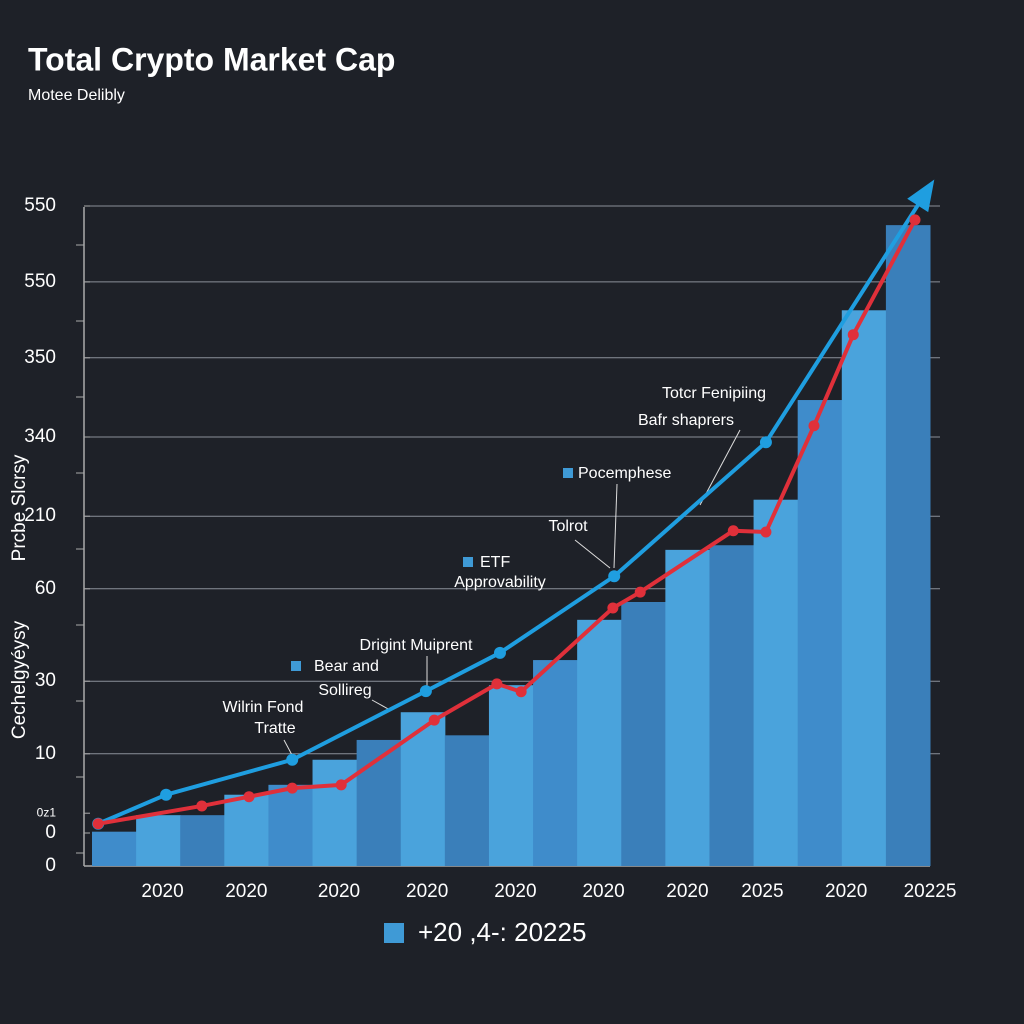 This screenshot has width=1024, height=1024. Describe the element at coordinates (76, 95) in the screenshot. I see `chart-subtitle: Motee Delibly` at that location.